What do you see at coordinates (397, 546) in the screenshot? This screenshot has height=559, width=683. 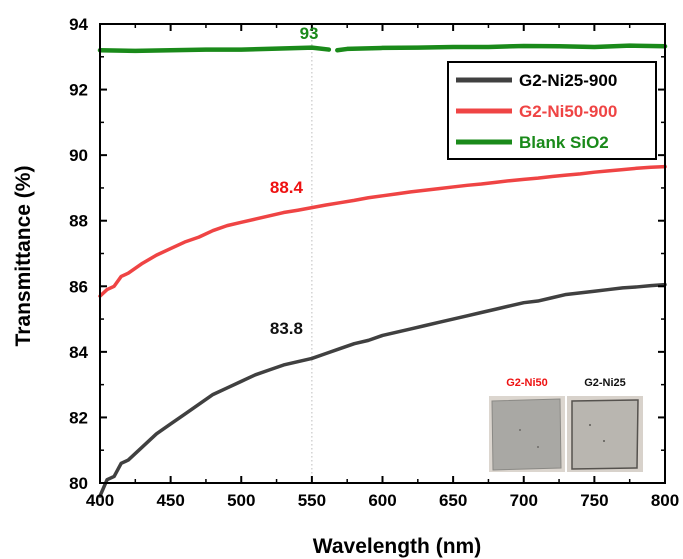 I see `x-axis-title: Wavelength (nm)` at bounding box center [397, 546].